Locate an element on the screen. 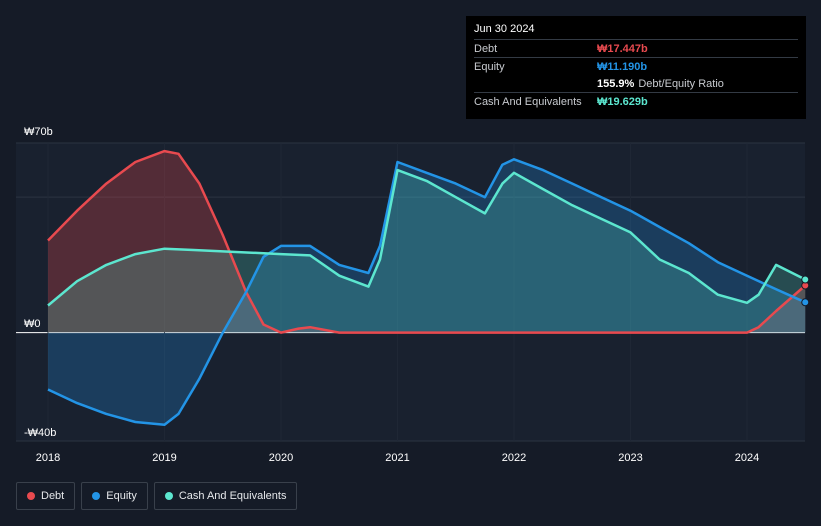  x-tick-label: 2020 is located at coordinates (281, 458).